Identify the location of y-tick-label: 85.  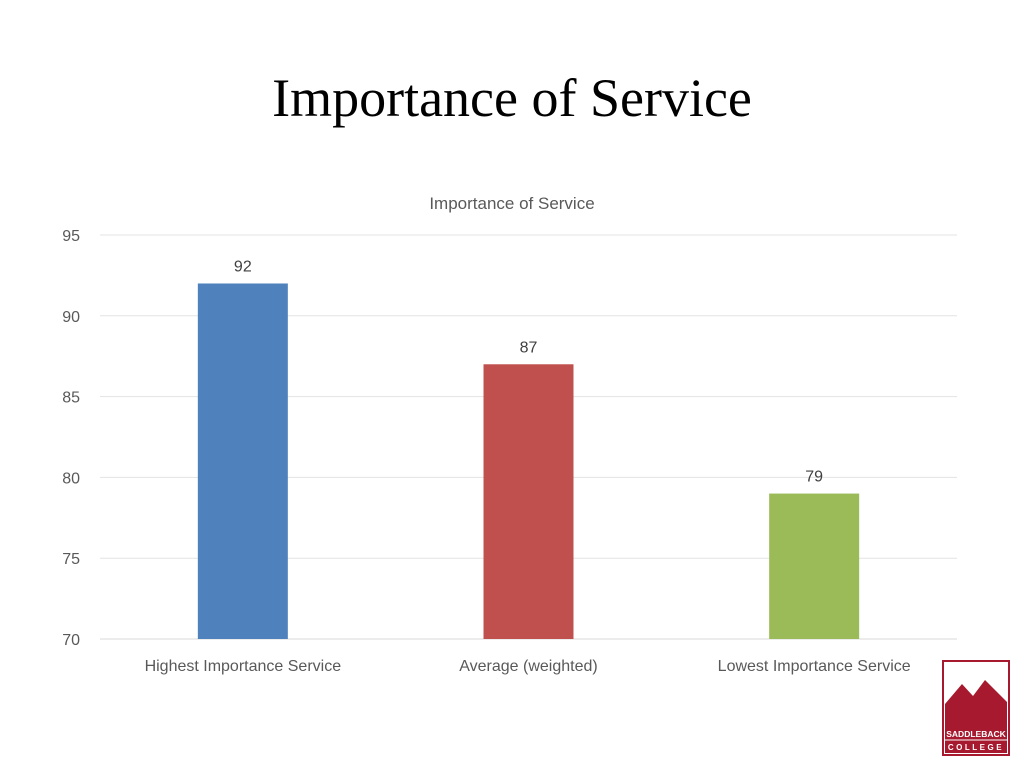
(71, 398).